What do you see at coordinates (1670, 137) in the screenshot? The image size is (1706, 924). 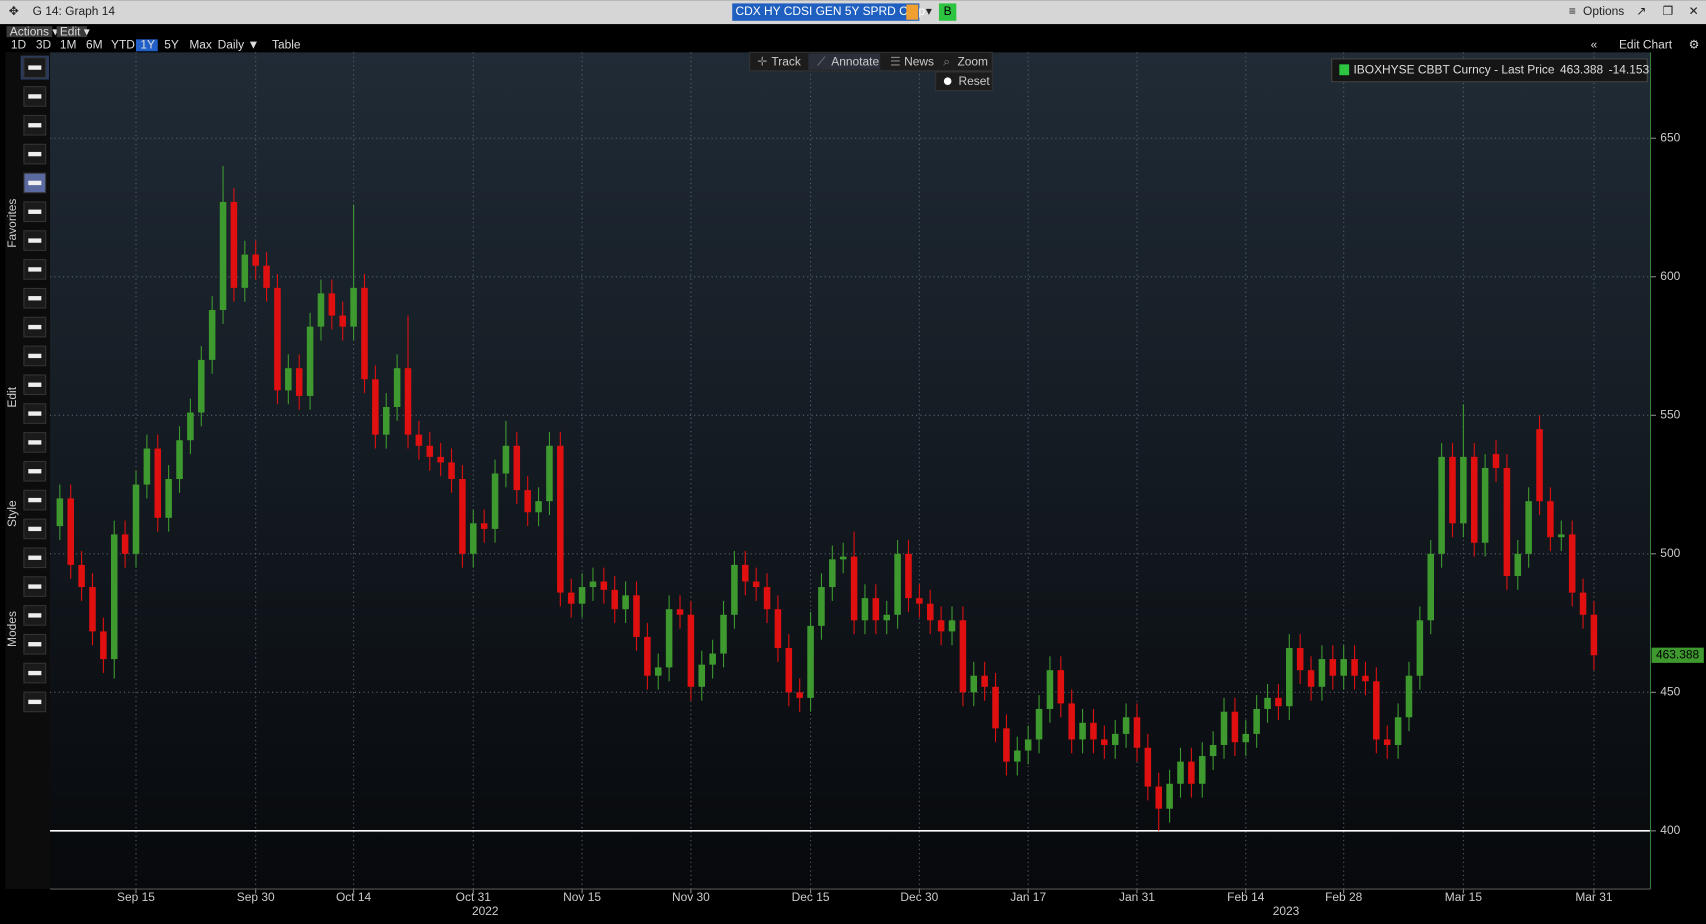 I see `y-tick-label: 650` at bounding box center [1670, 137].